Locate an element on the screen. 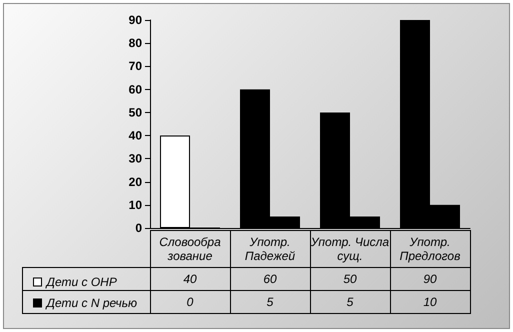 This screenshot has height=332, width=513. y-tick-label: 70 is located at coordinates (135, 66).